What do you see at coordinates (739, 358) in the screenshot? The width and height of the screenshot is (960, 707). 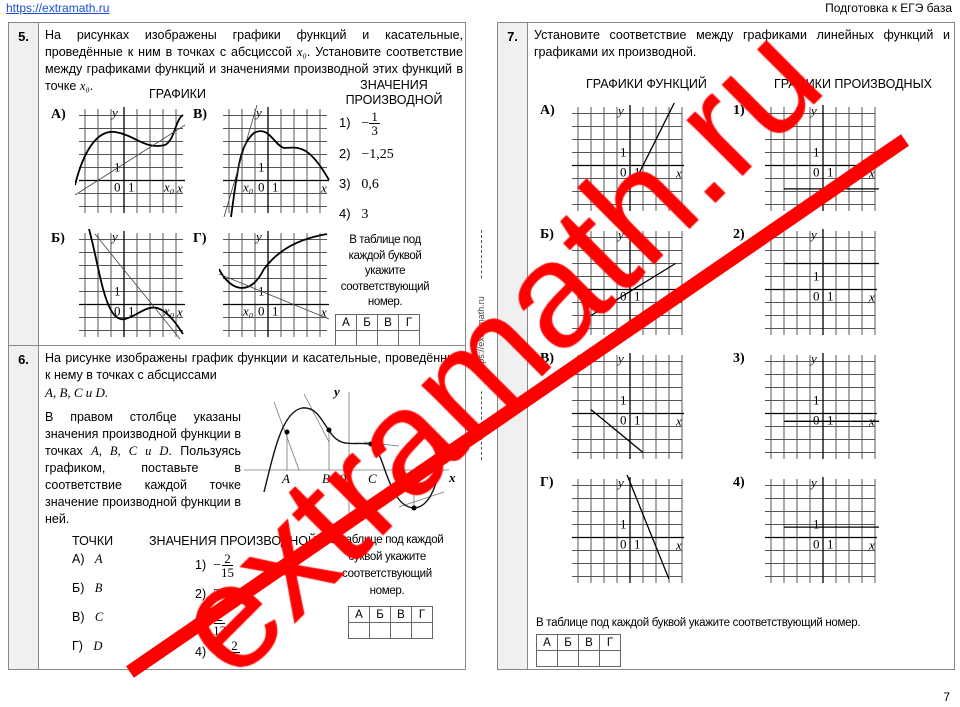 I see `derivative-graph-label: 3)` at bounding box center [739, 358].